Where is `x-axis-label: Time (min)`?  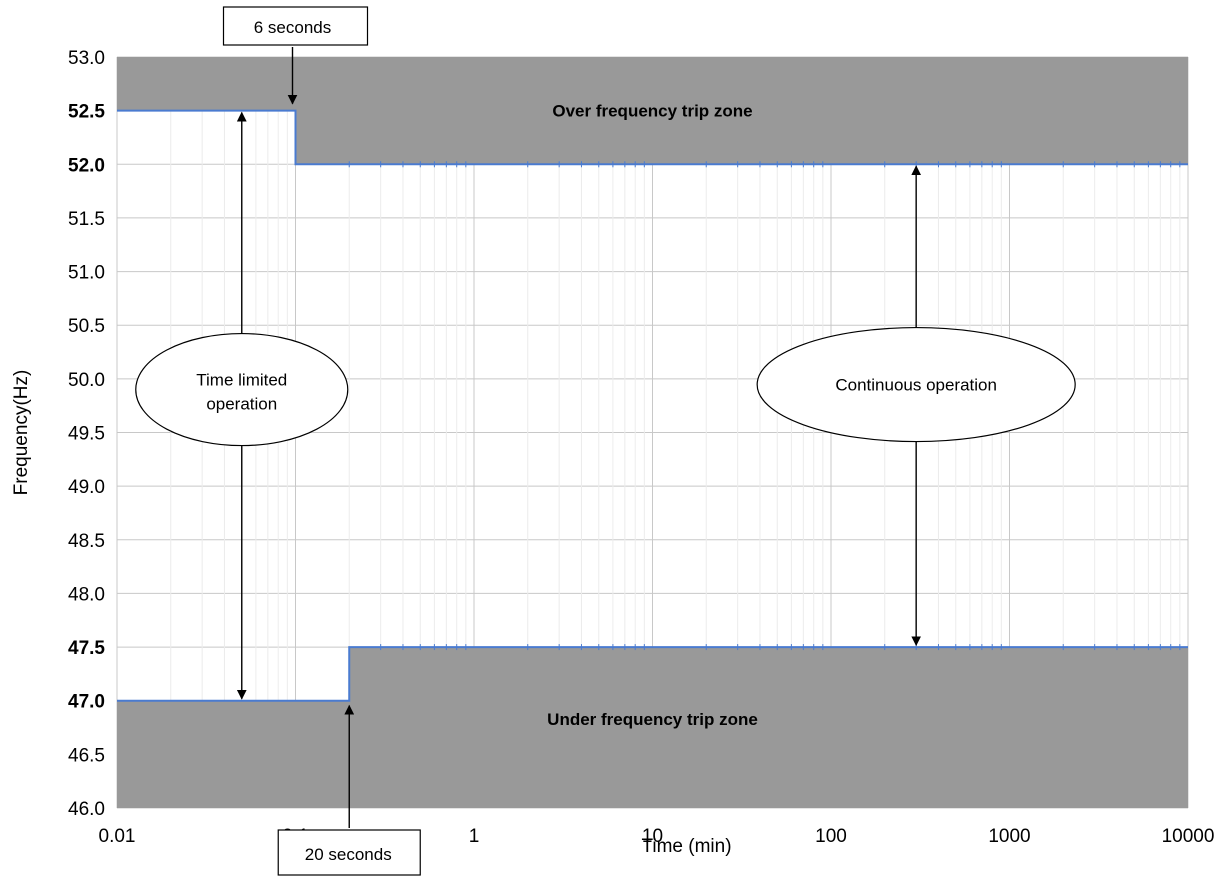
x-axis-label: Time (min) is located at coordinates (686, 846).